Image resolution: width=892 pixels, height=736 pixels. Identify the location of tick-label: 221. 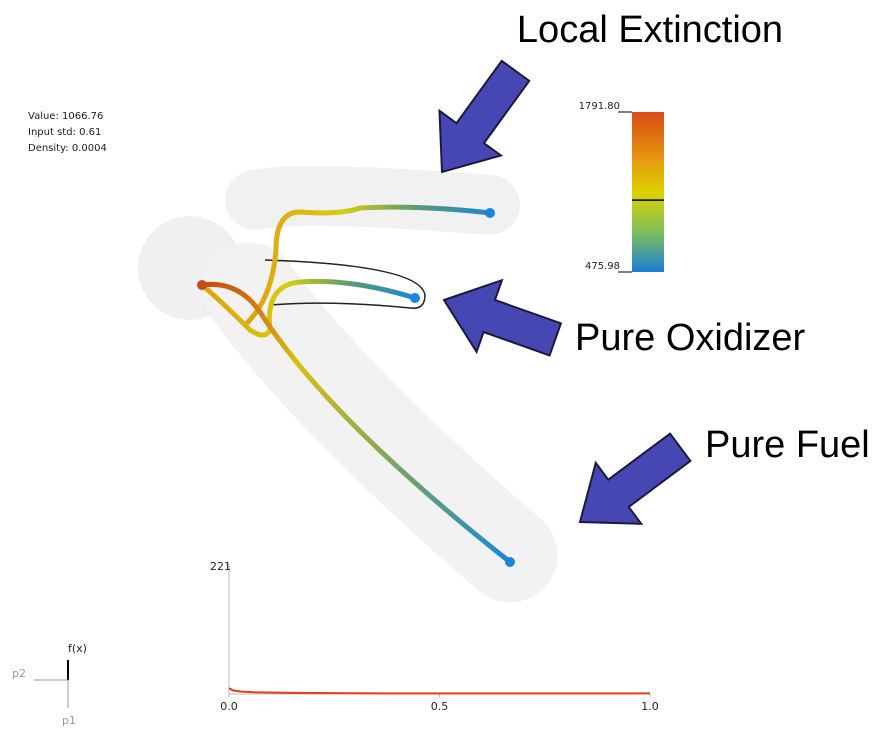
(220, 566).